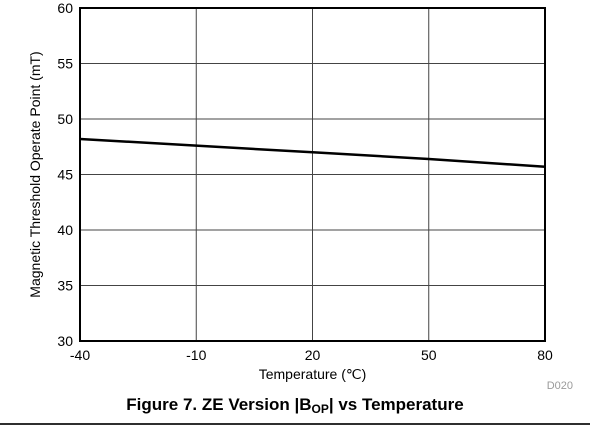 The height and width of the screenshot is (427, 590). Describe the element at coordinates (80, 355) in the screenshot. I see `x-tick-label: -40` at that location.